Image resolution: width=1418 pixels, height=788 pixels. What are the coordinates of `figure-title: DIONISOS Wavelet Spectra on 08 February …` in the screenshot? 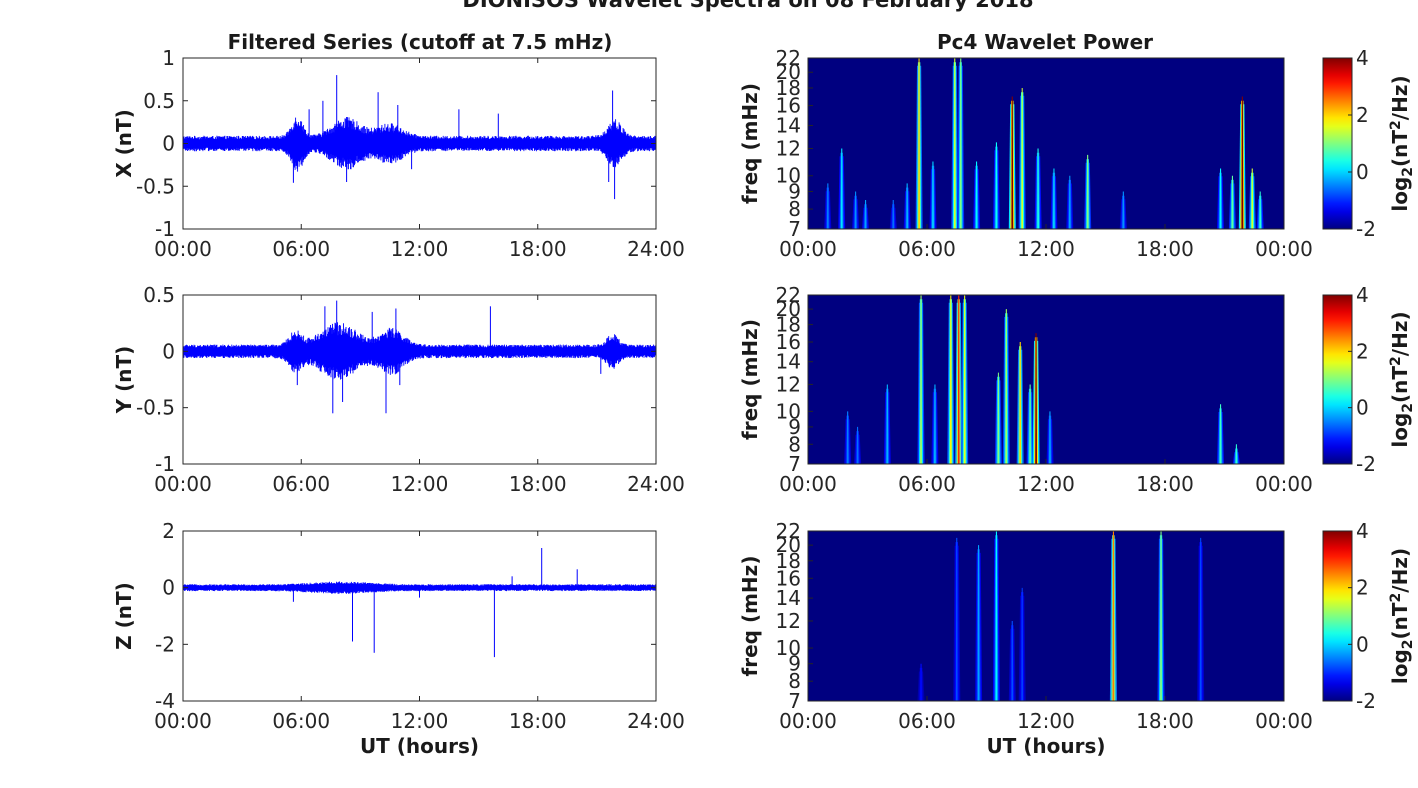 It's located at (747, 6).